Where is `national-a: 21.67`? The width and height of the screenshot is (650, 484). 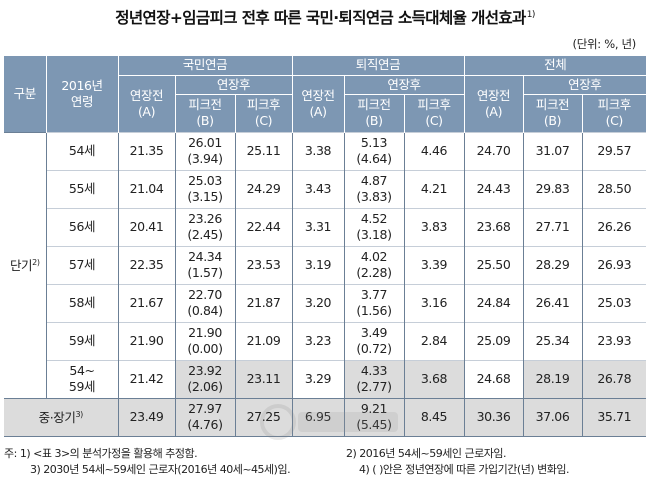 national-a: 21.67 is located at coordinates (146, 302).